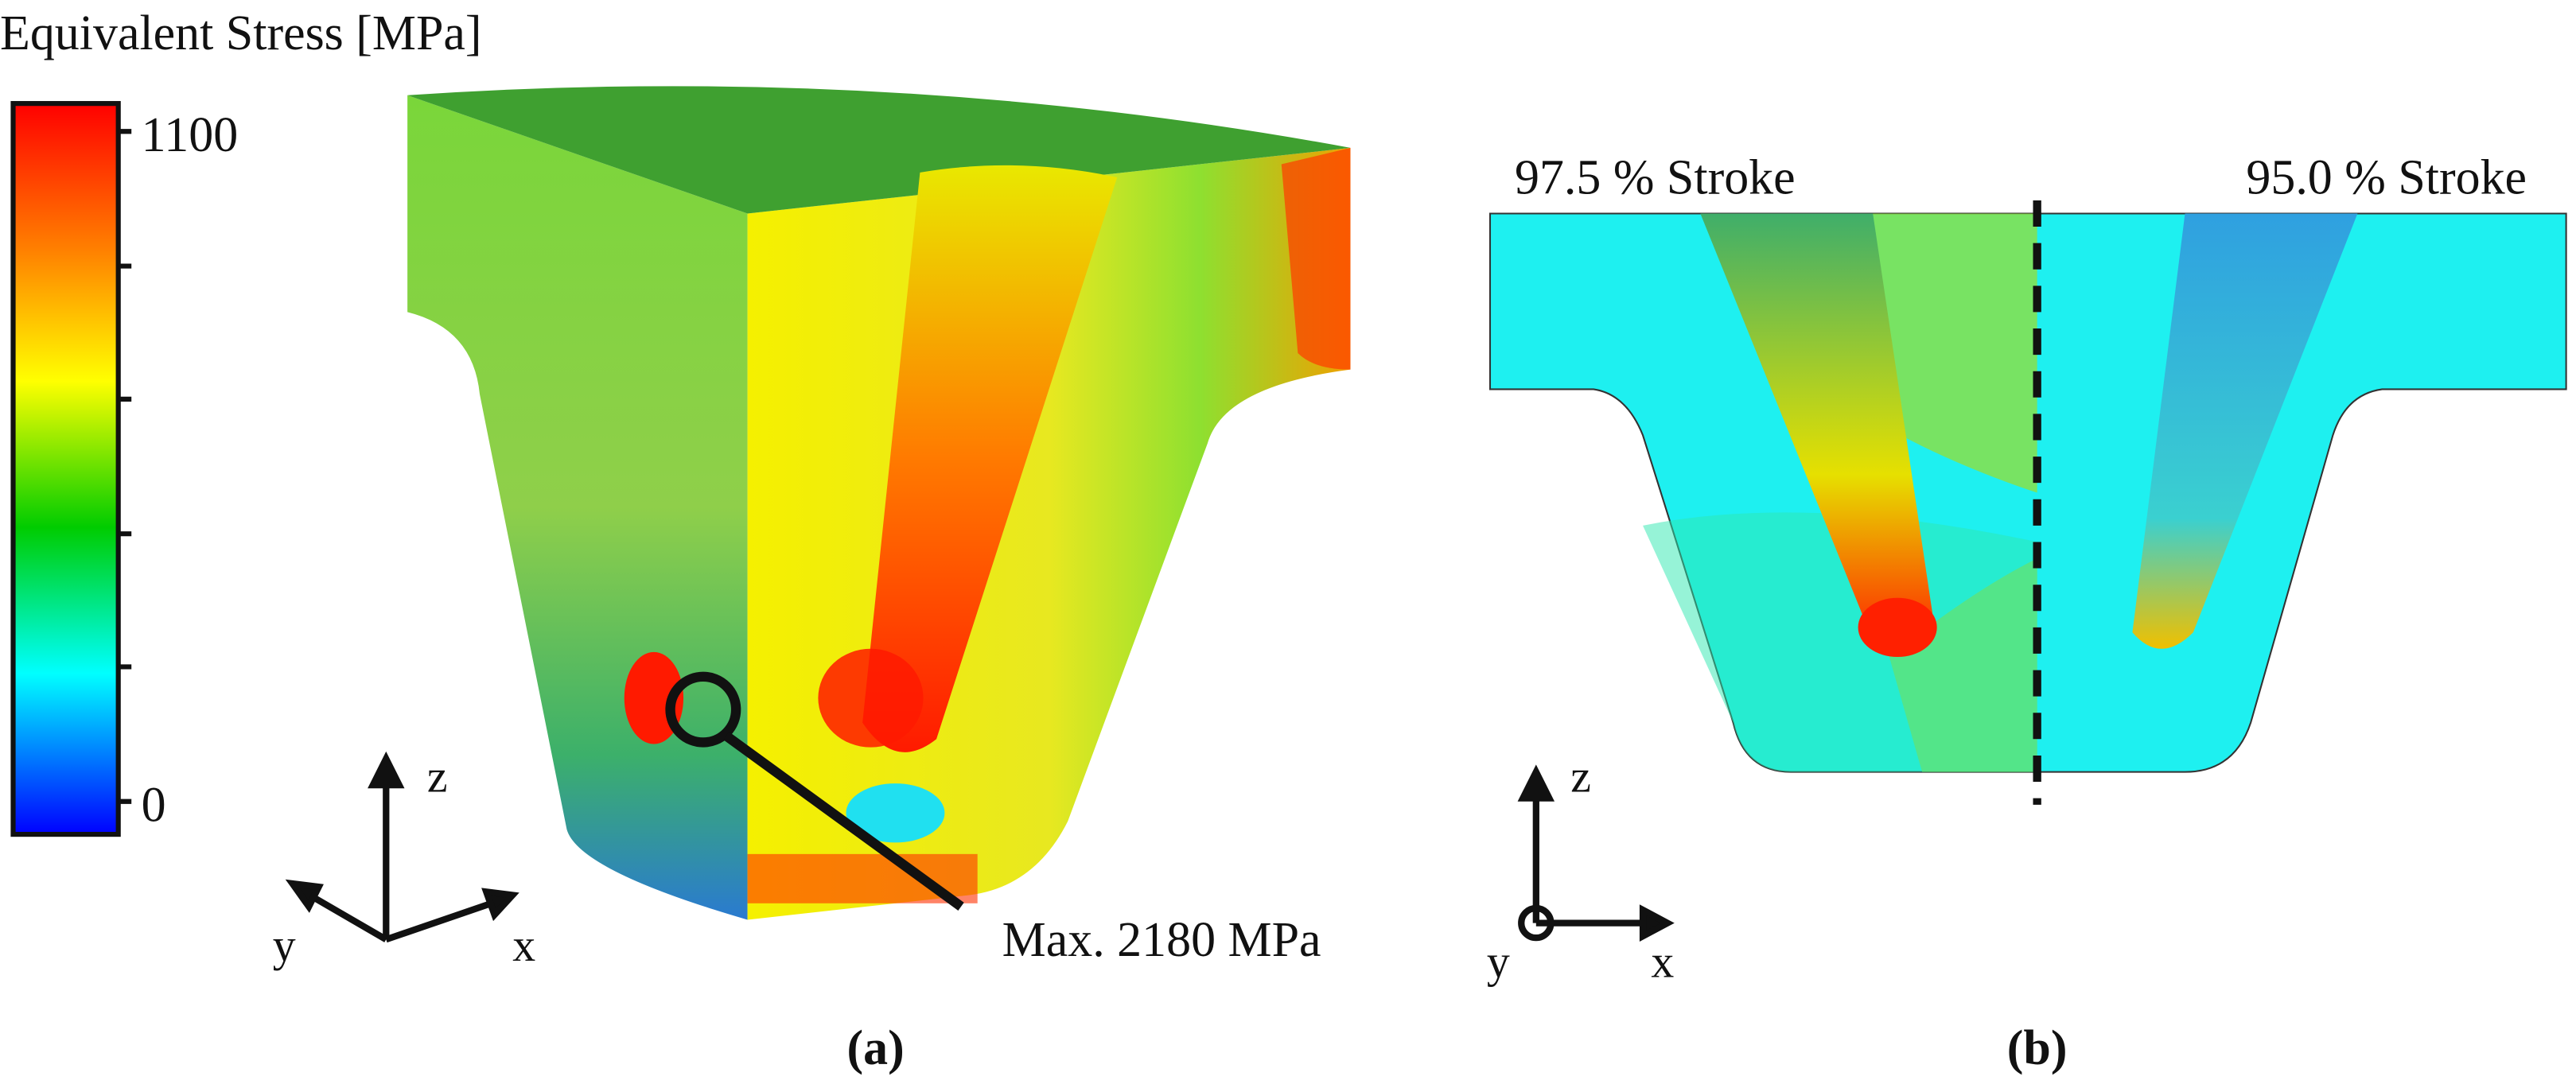 This screenshot has width=2576, height=1084. What do you see at coordinates (154, 806) in the screenshot?
I see `legend-min: 0` at bounding box center [154, 806].